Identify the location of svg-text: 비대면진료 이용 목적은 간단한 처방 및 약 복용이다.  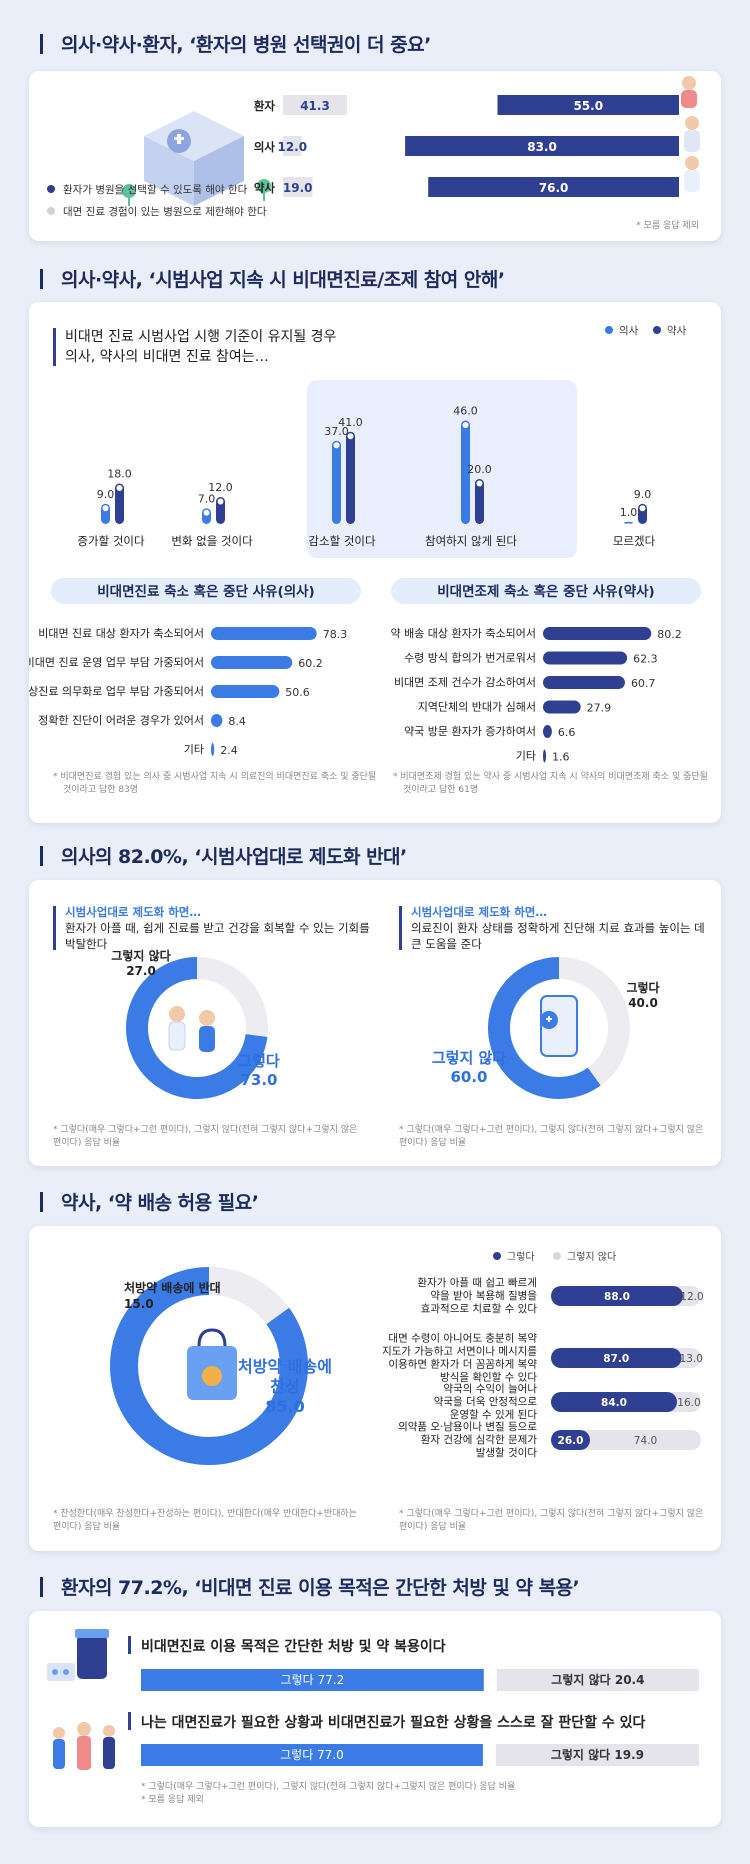
(293, 1646).